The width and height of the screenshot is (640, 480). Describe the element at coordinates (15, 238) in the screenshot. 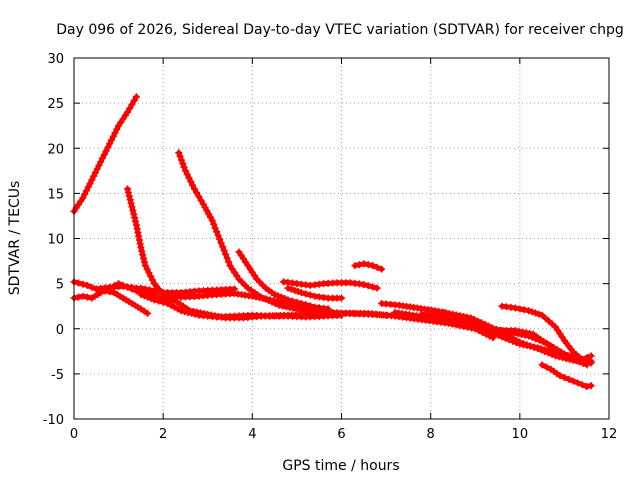

I see `y-axis-title: SDTVAR / TECUs` at that location.